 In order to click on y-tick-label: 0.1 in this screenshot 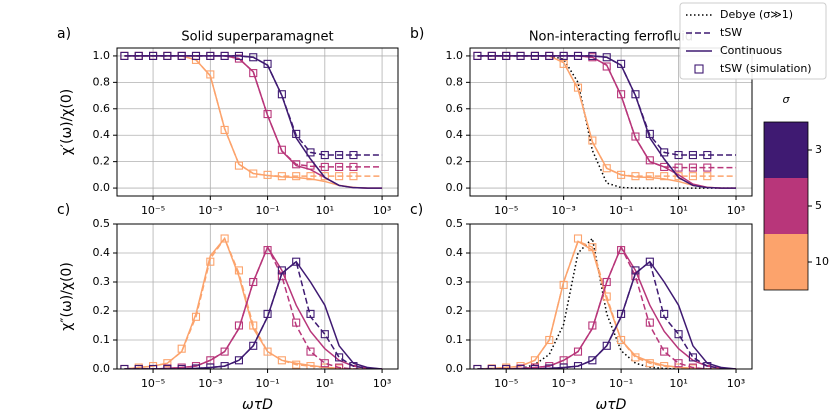, I will do `click(102, 339)`.